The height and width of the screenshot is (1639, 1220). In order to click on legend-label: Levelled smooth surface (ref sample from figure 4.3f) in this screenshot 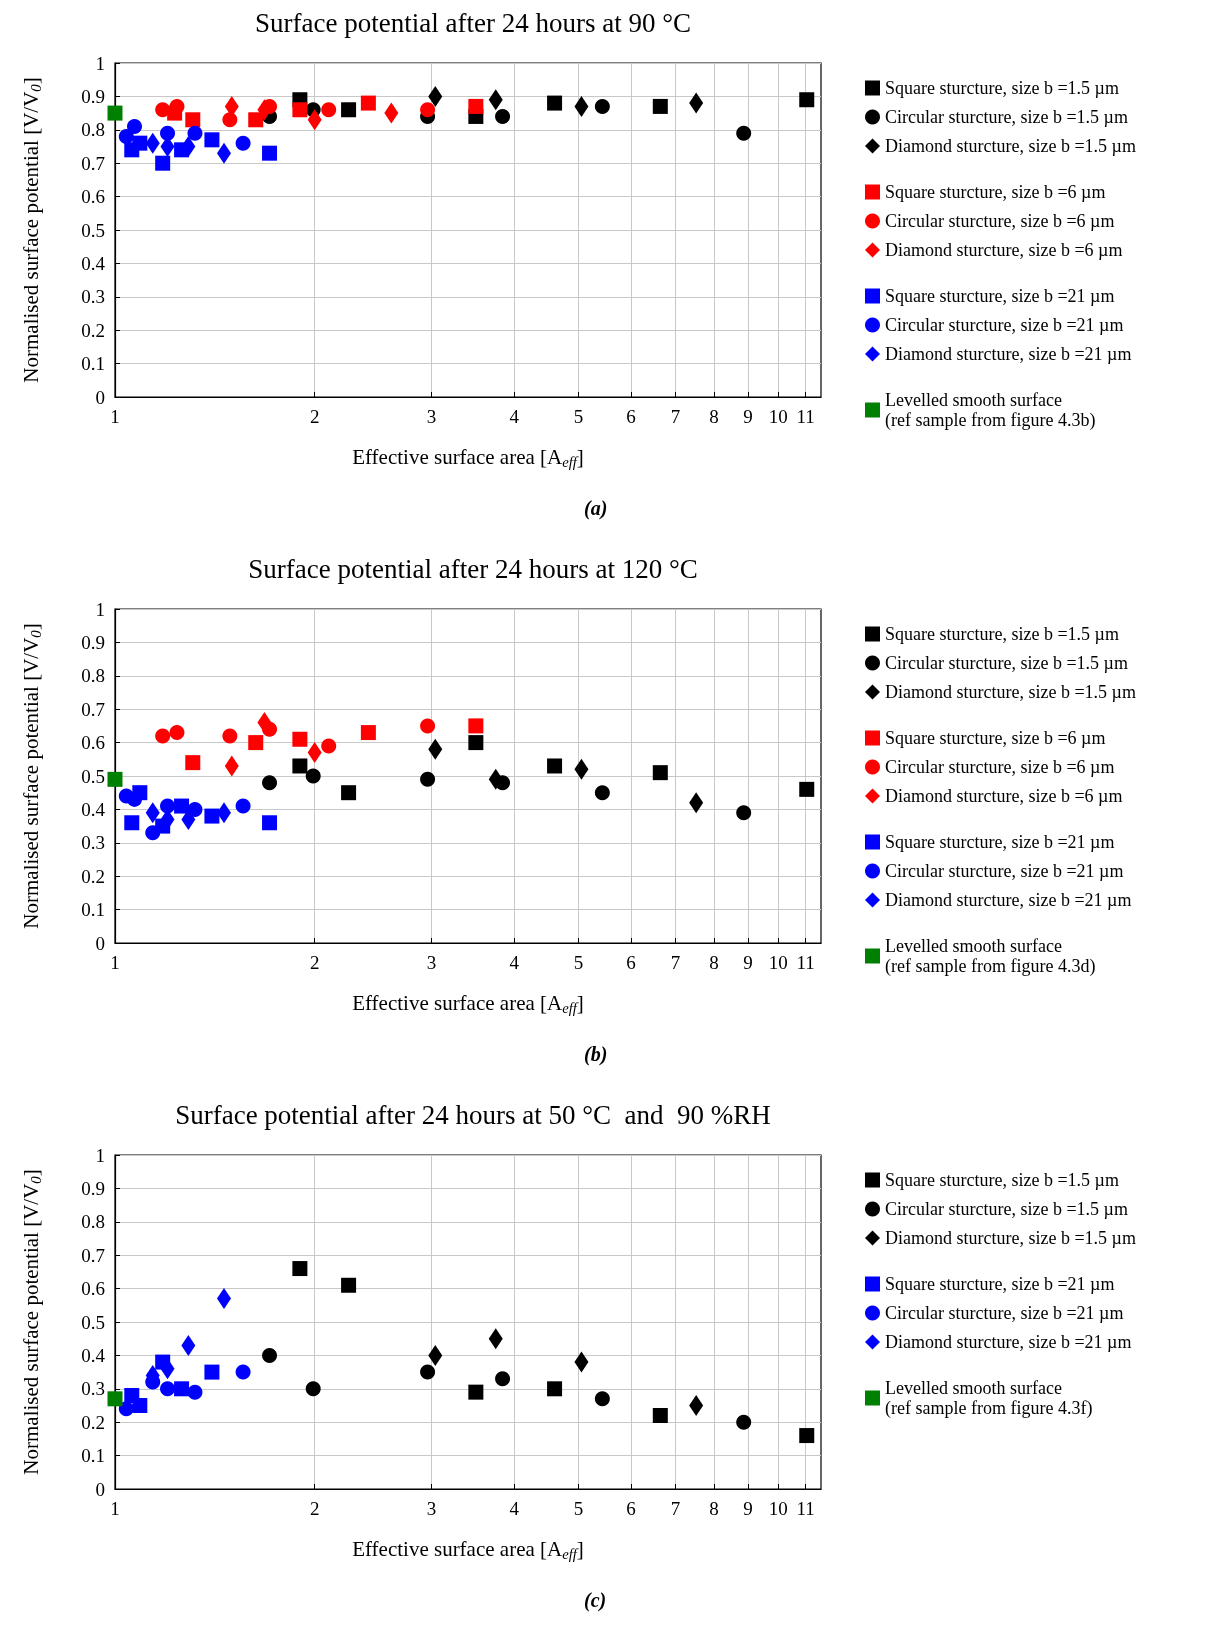, I will do `click(989, 1398)`.